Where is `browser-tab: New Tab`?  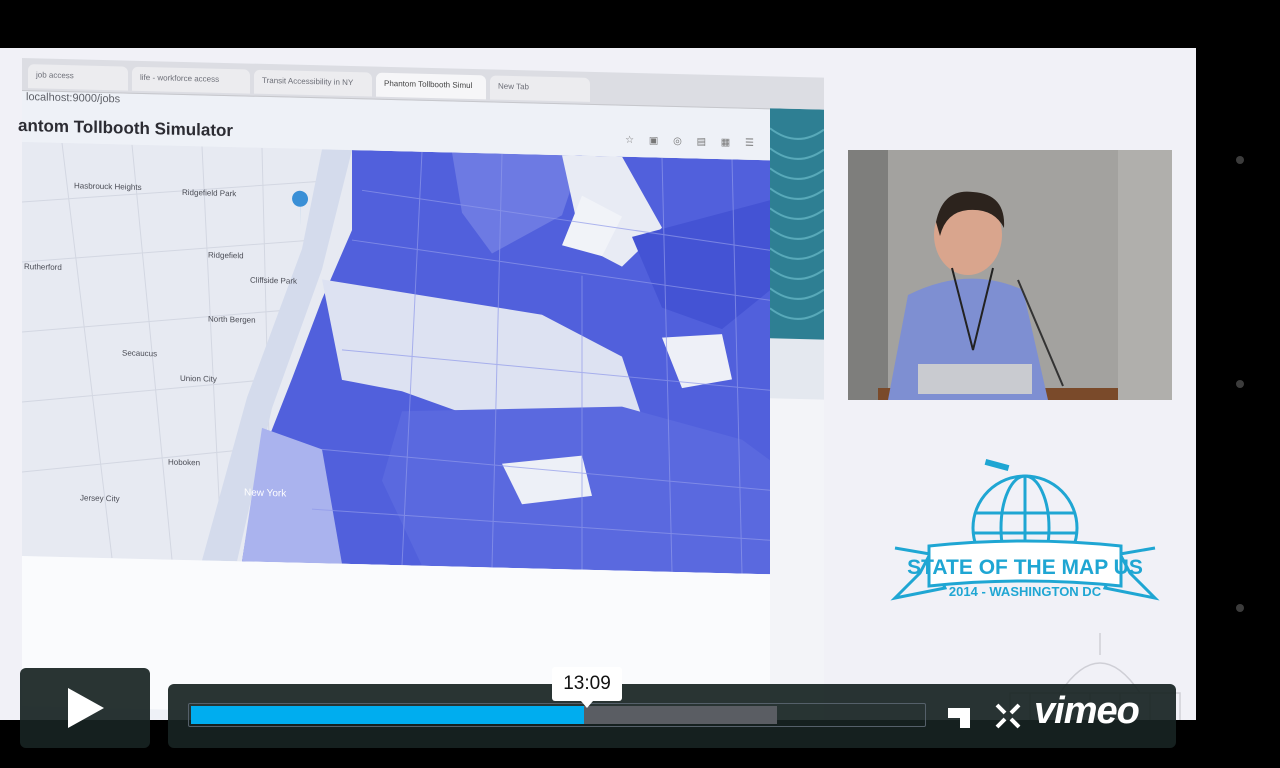
browser-tab: New Tab is located at coordinates (540, 88).